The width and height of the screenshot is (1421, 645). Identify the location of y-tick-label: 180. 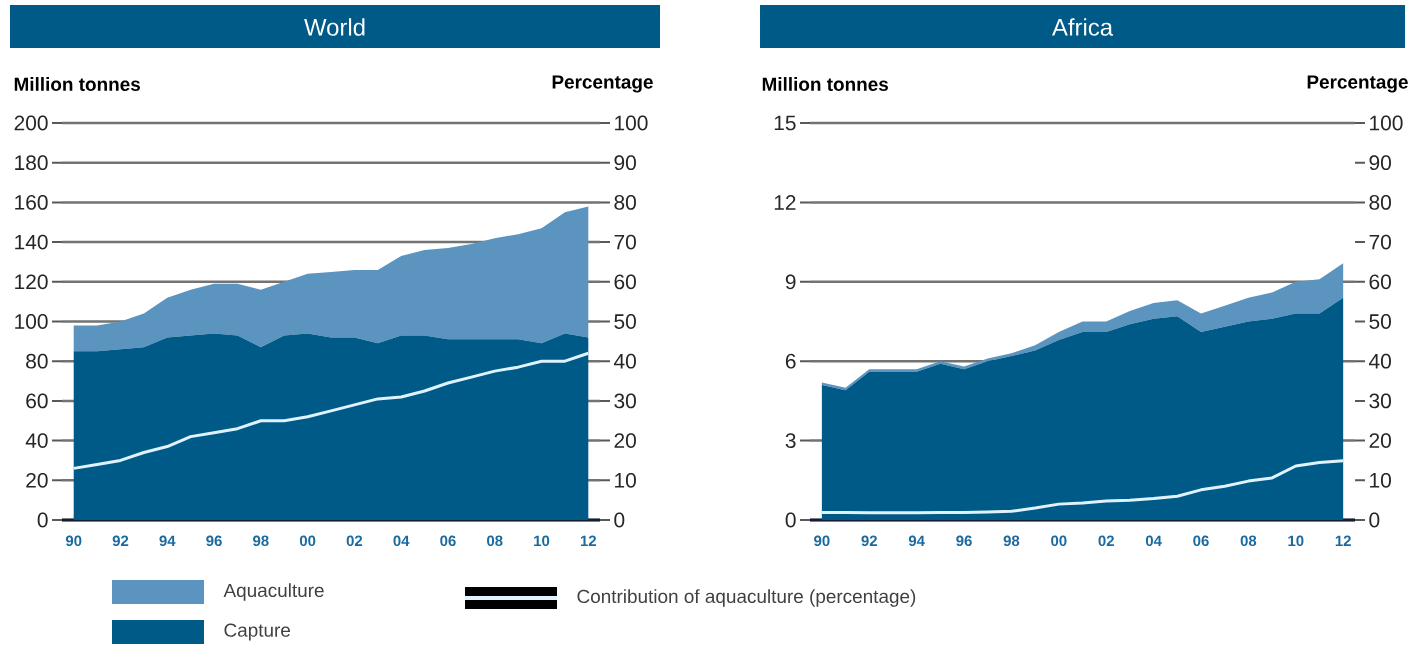
(31, 163).